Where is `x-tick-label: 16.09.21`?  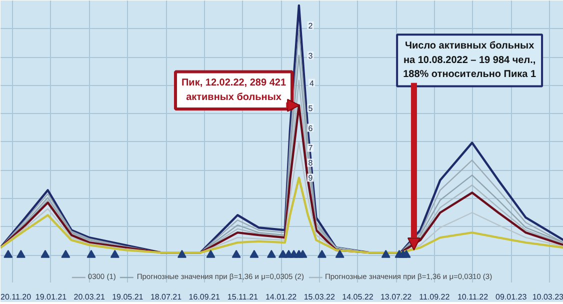
x-tick-label: 16.09.21 is located at coordinates (204, 297).